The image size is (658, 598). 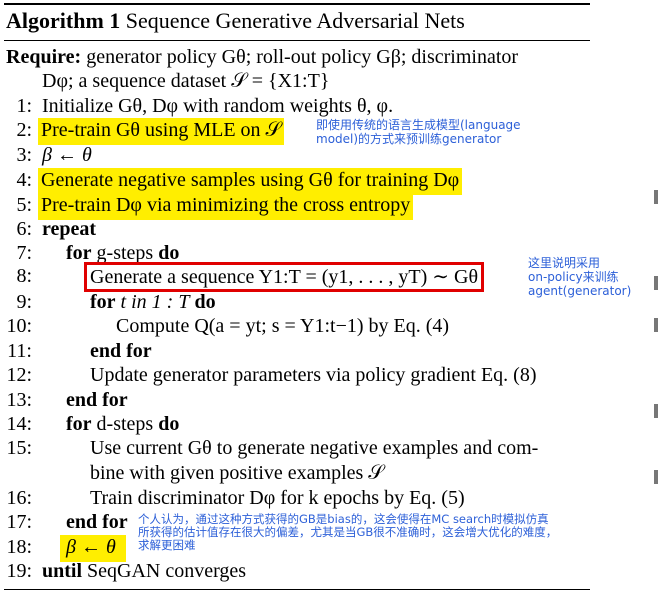 What do you see at coordinates (24, 276) in the screenshot?
I see `line-number: 8:` at bounding box center [24, 276].